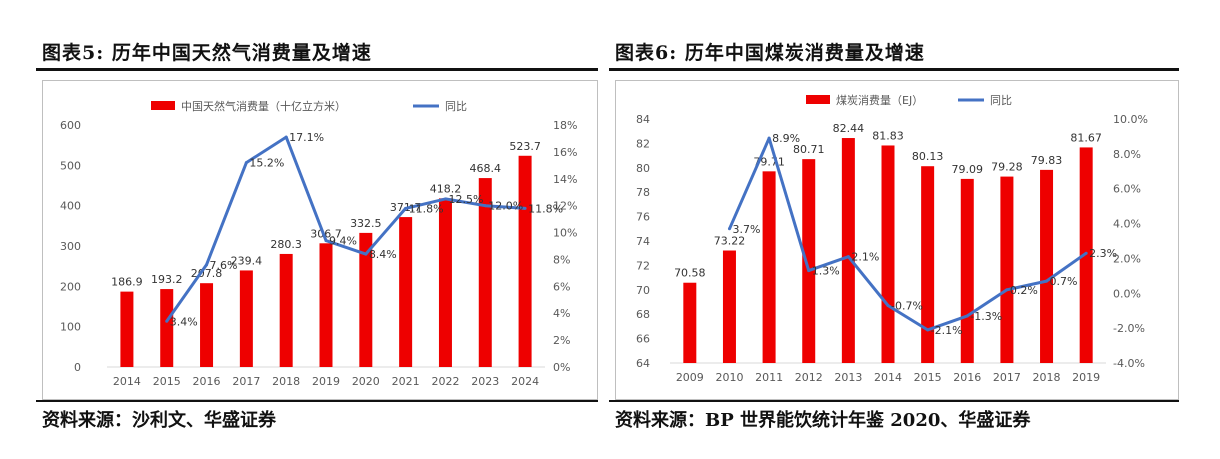 This screenshot has width=1220, height=459. Describe the element at coordinates (345, 229) in the screenshot. I see `series-line-yoy` at that location.